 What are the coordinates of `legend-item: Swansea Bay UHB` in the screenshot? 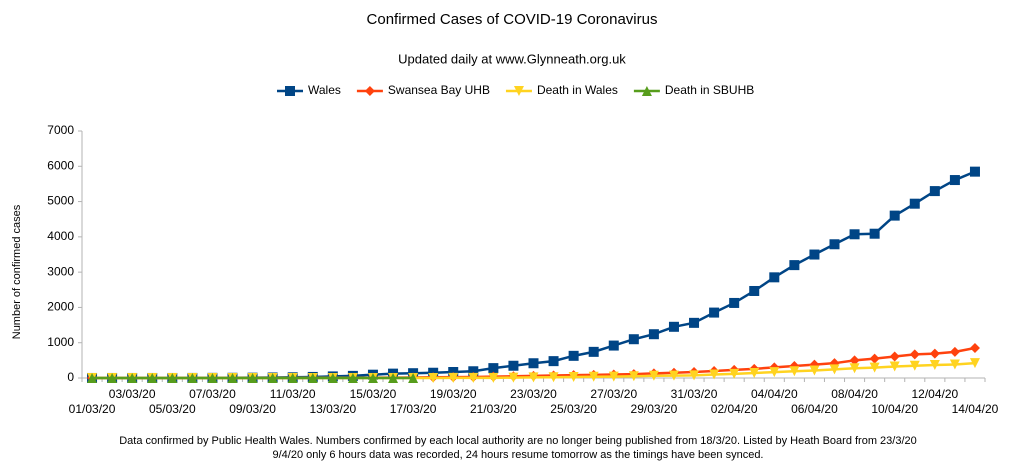 It's located at (423, 90).